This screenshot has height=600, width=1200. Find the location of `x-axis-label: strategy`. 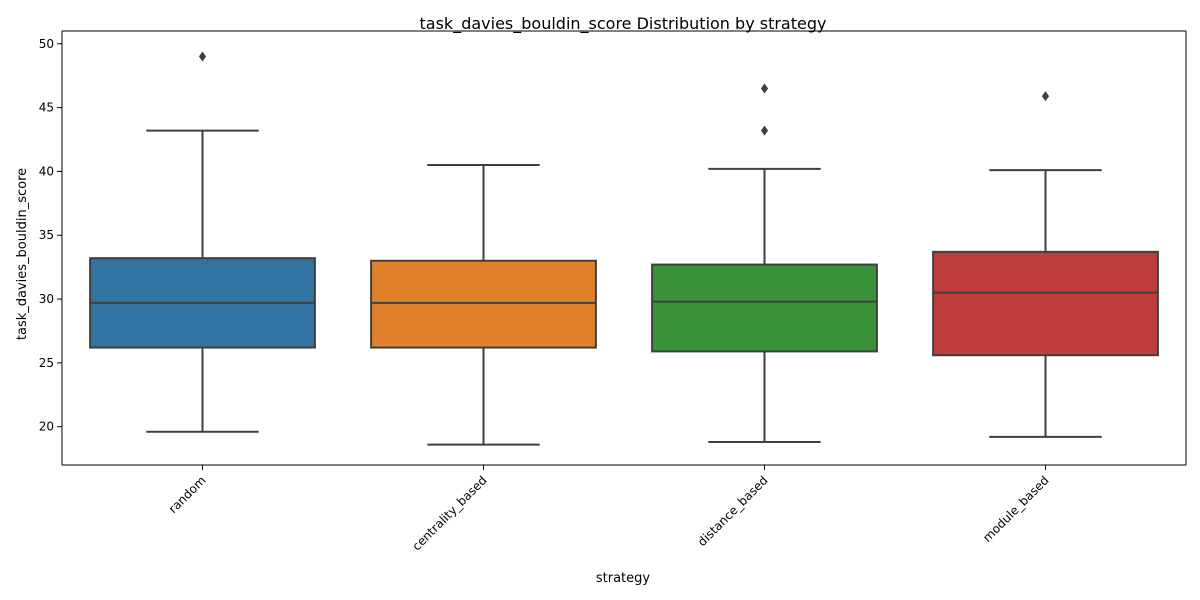

x-axis-label: strategy is located at coordinates (623, 578).